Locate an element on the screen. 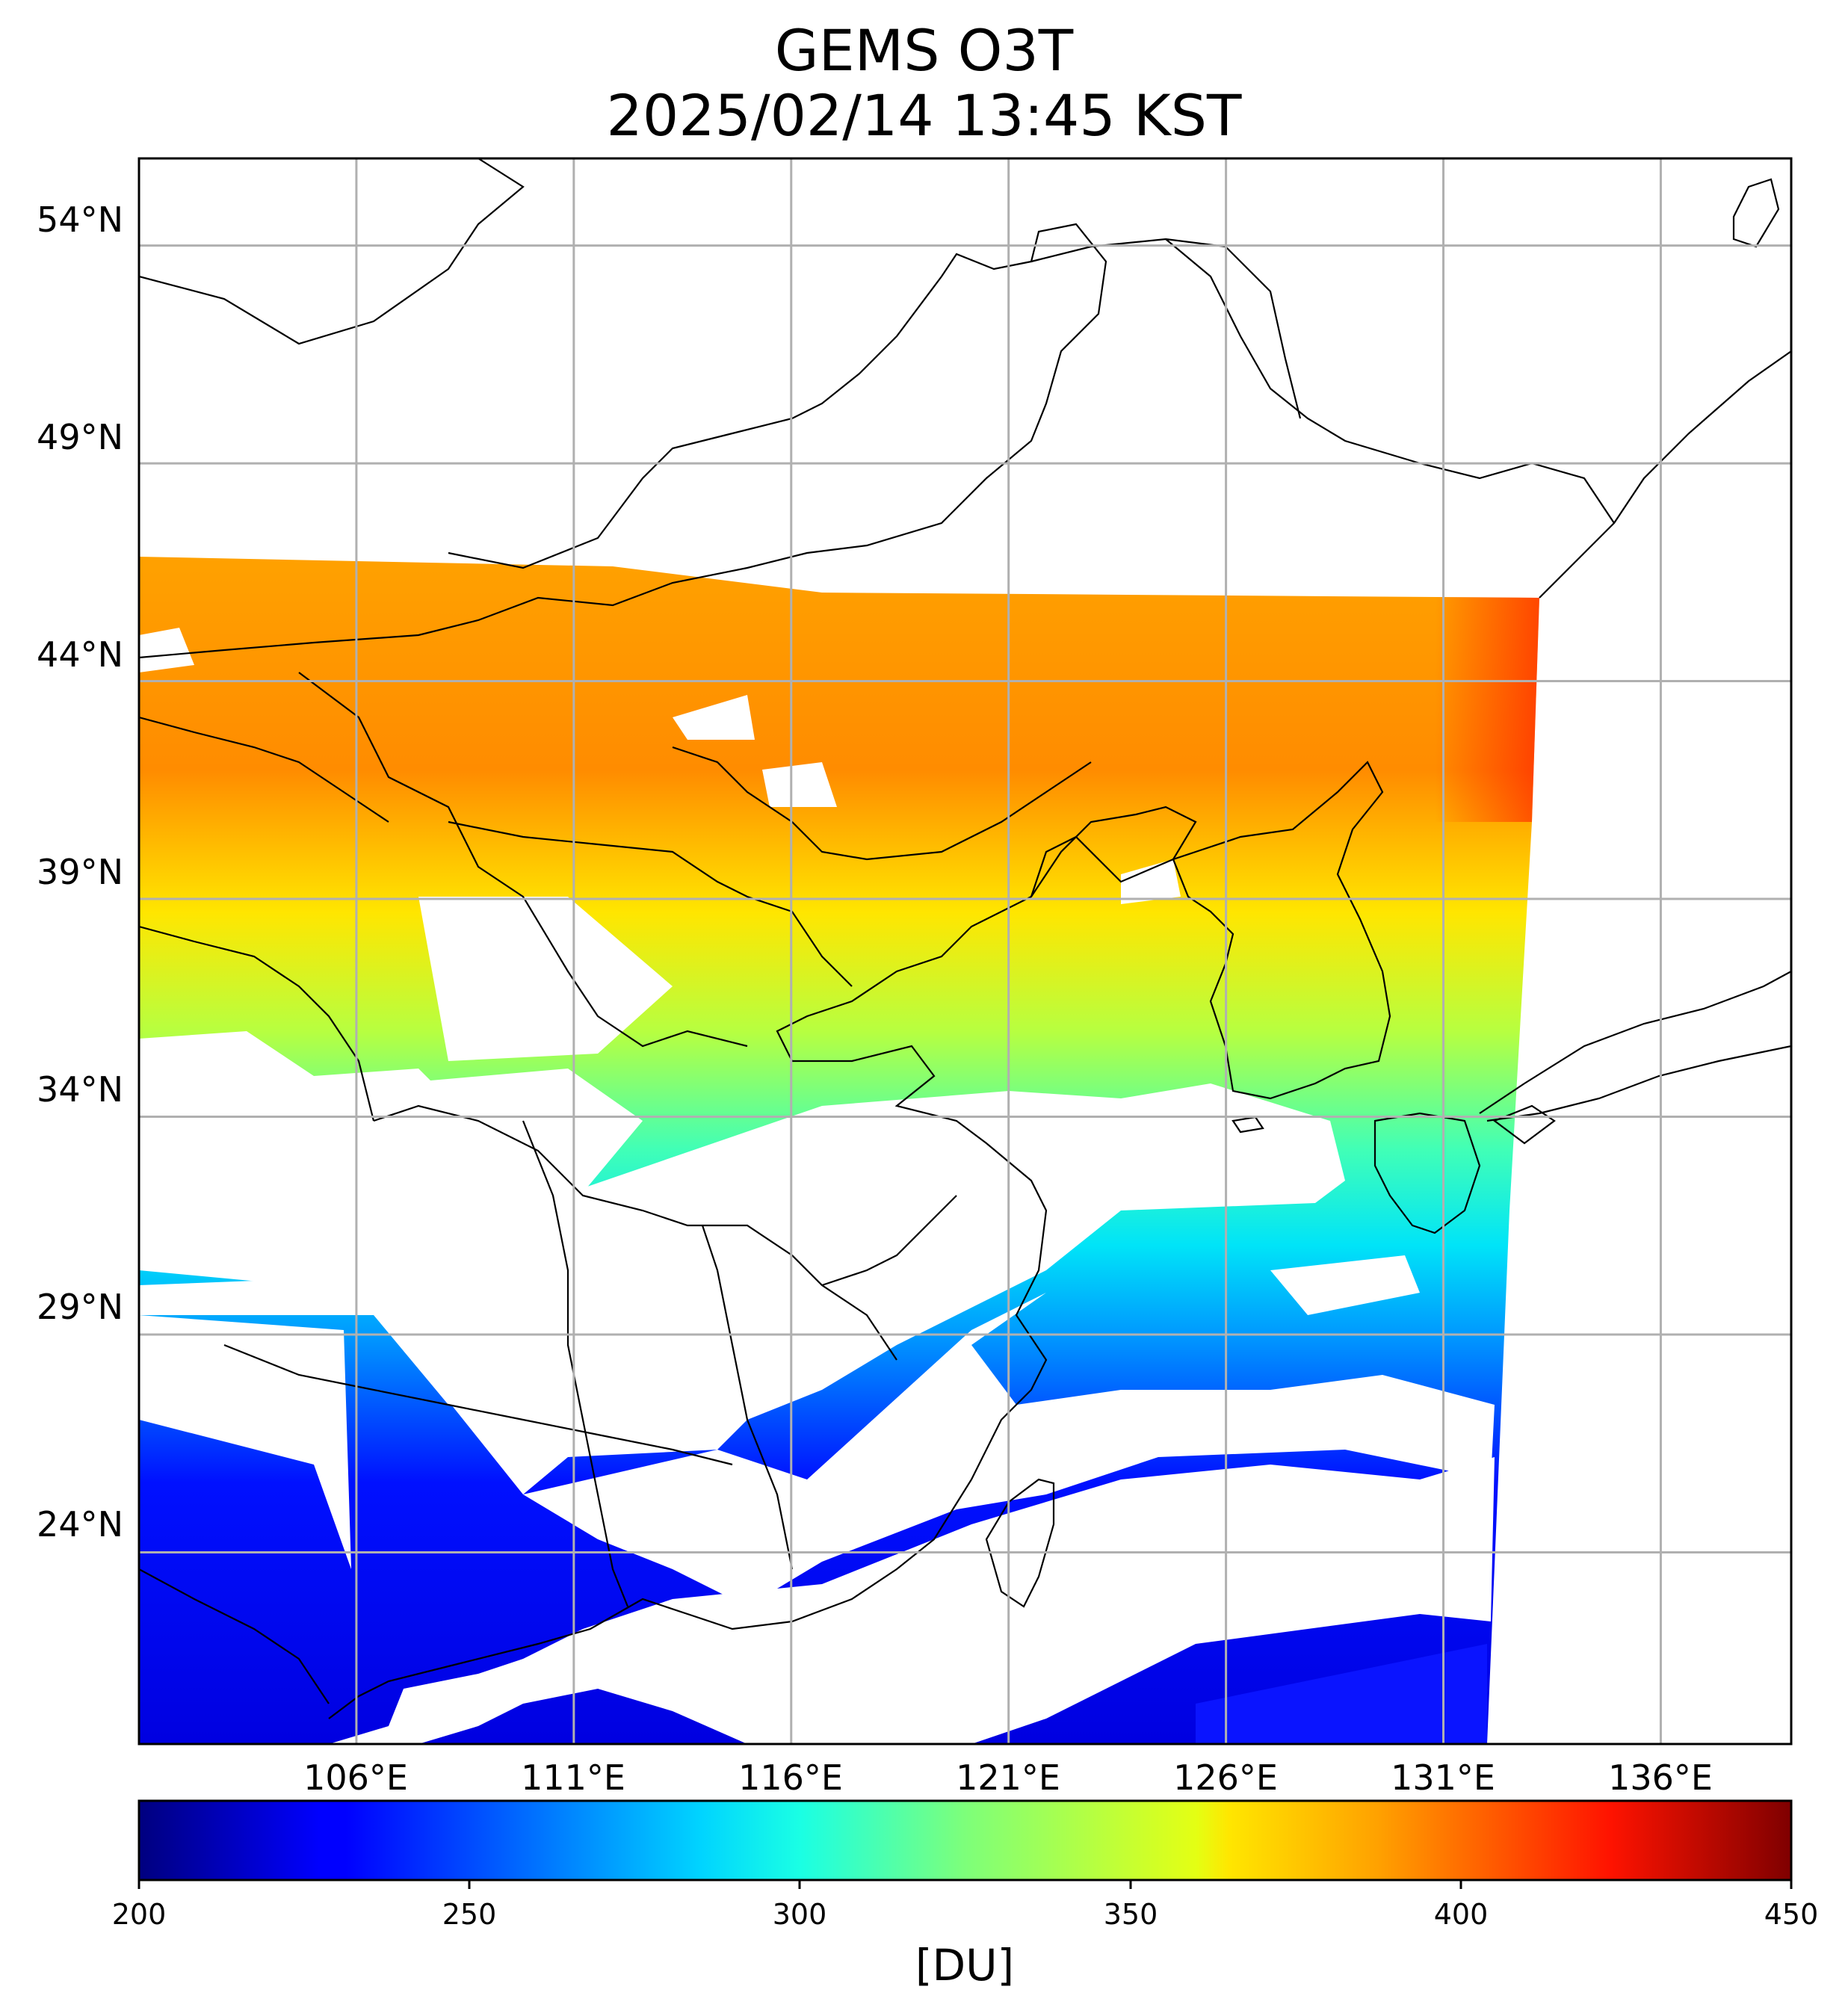 This screenshot has height=2016, width=1848. colorbar-unit-label: [DU] is located at coordinates (965, 1965).